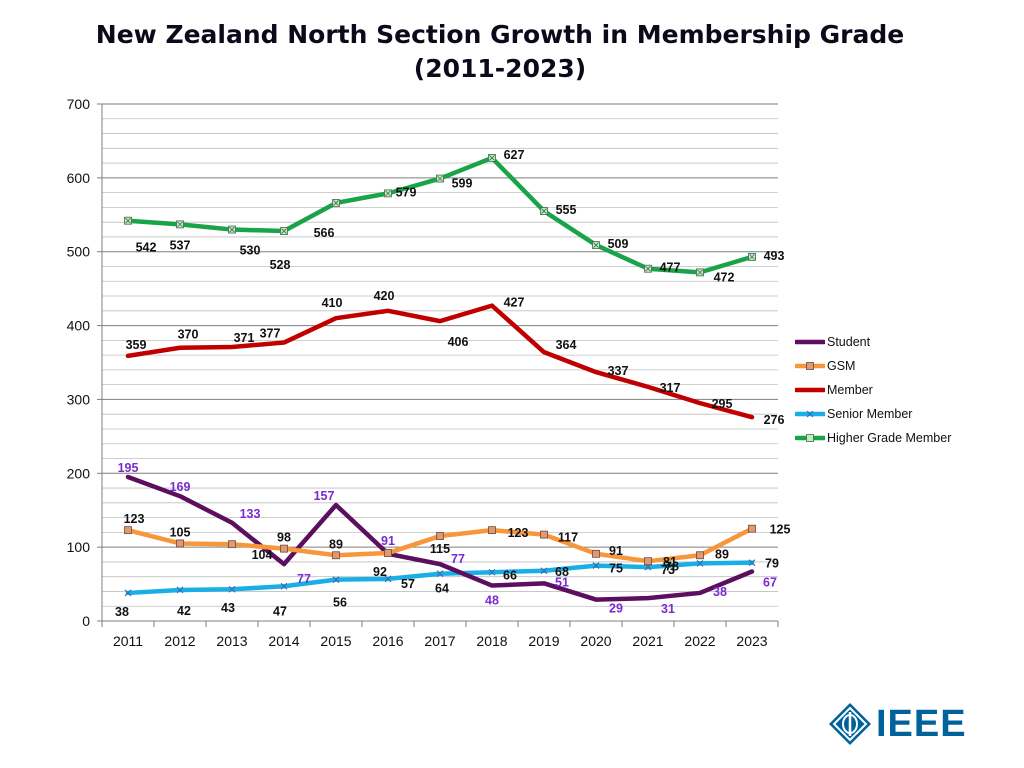 Image resolution: width=1024 pixels, height=768 pixels. Describe the element at coordinates (850, 724) in the screenshot. I see `ieee-diamond-icon` at that location.